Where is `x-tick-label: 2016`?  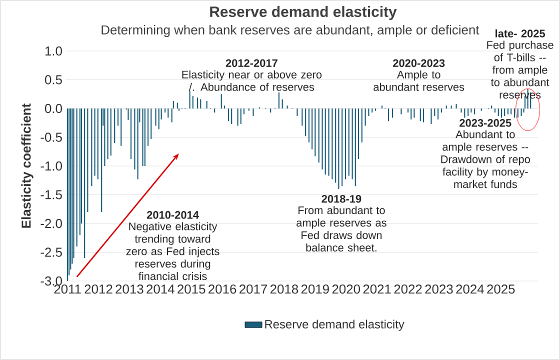
x-tick-label: 2016 is located at coordinates (222, 289).